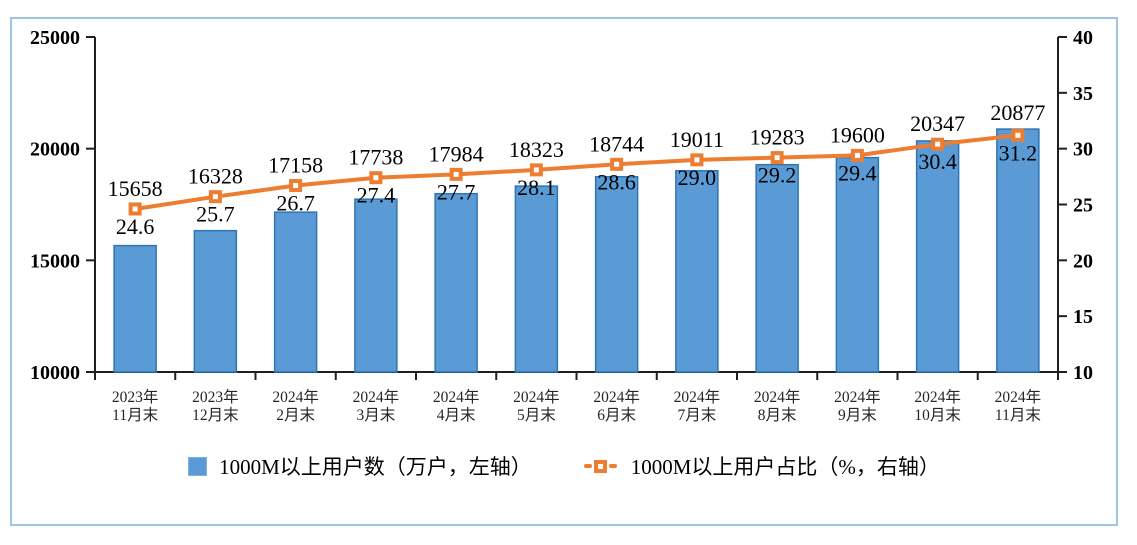  I want to click on x-axis-category-label-line2: 12月末, so click(215, 415).